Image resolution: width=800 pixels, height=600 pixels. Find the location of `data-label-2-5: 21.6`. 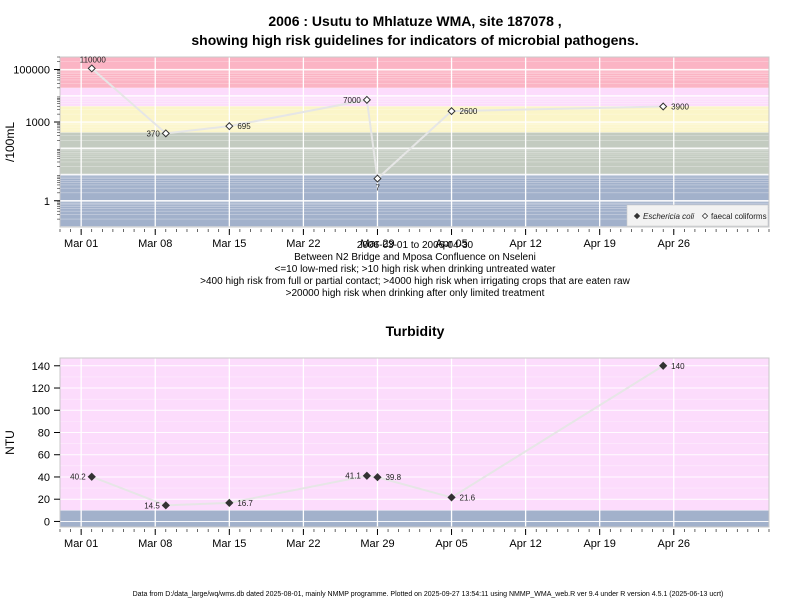

data-label-2-5: 21.6 is located at coordinates (468, 497).